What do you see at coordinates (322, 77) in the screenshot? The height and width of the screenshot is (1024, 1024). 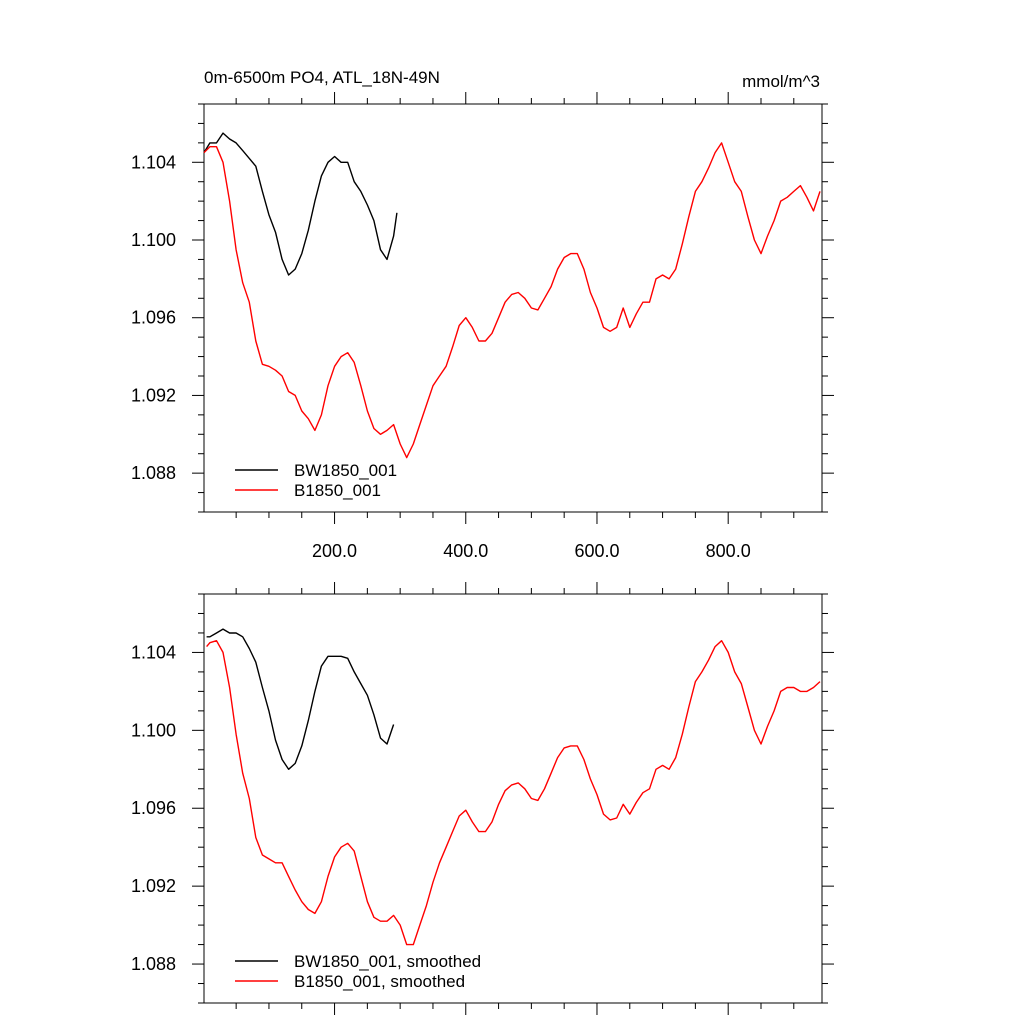 I see `chart-title: 0m-6500m PO4, ATL_18N-49N` at bounding box center [322, 77].